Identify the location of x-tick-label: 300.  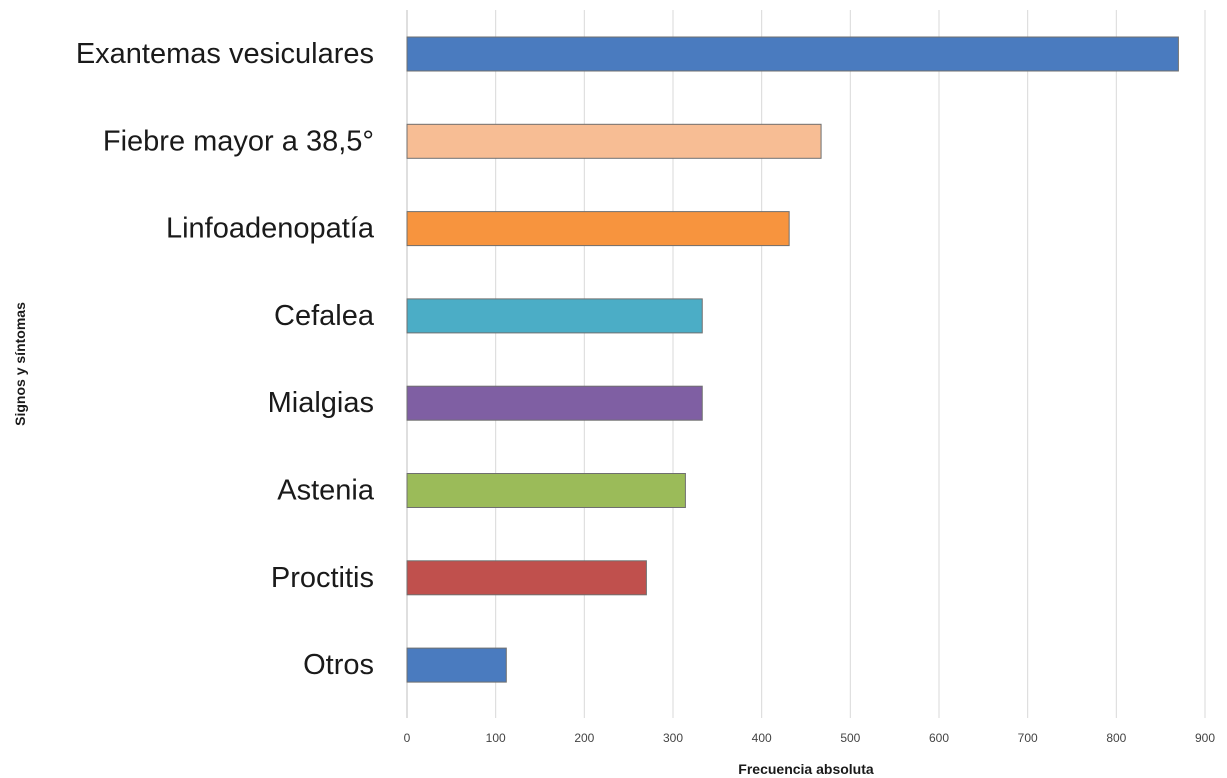
(673, 738).